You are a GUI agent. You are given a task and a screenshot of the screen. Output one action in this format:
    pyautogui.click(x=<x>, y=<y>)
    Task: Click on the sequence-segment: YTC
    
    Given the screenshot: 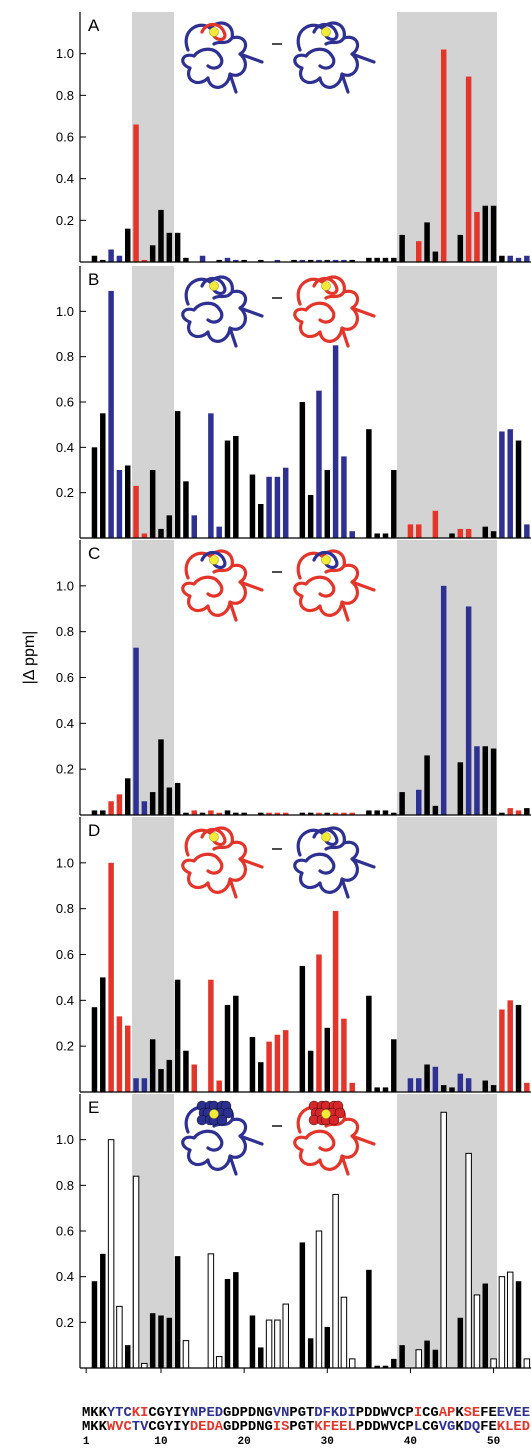 What is the action you would take?
    pyautogui.click(x=119, y=1413)
    